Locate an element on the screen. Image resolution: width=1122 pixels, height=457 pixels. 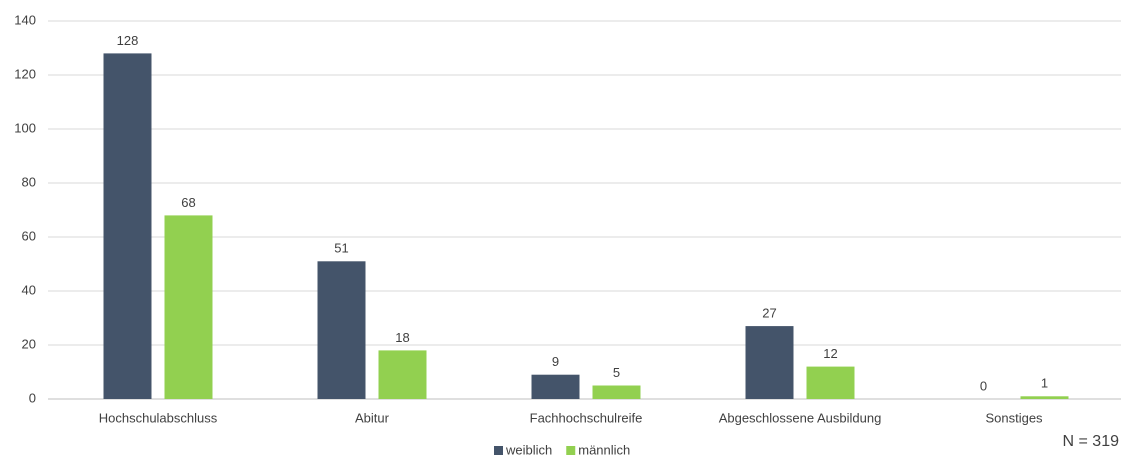
y-tick-label: 100 is located at coordinates (25, 127).